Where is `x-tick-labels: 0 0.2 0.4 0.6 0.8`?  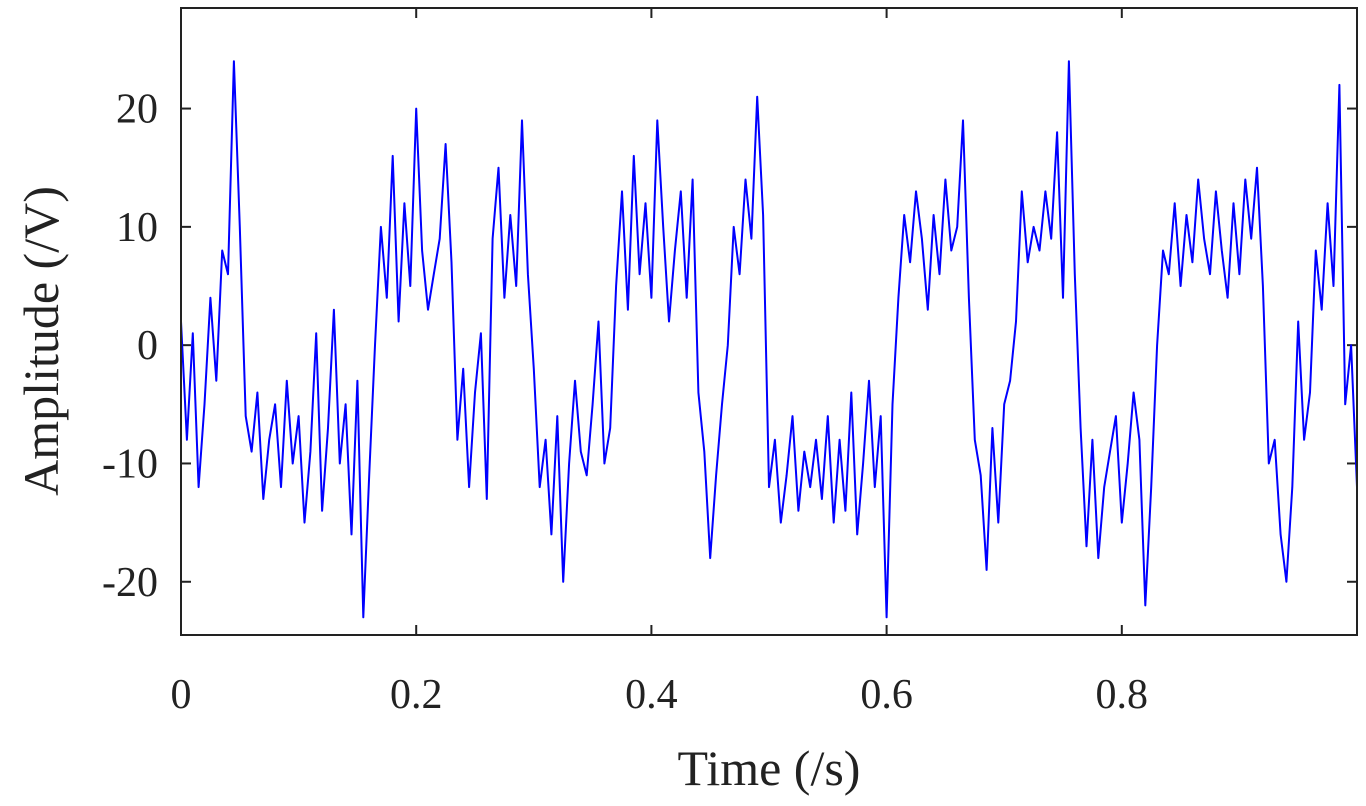
x-tick-labels: 0 0.2 0.4 0.6 0.8 is located at coordinates (660, 695).